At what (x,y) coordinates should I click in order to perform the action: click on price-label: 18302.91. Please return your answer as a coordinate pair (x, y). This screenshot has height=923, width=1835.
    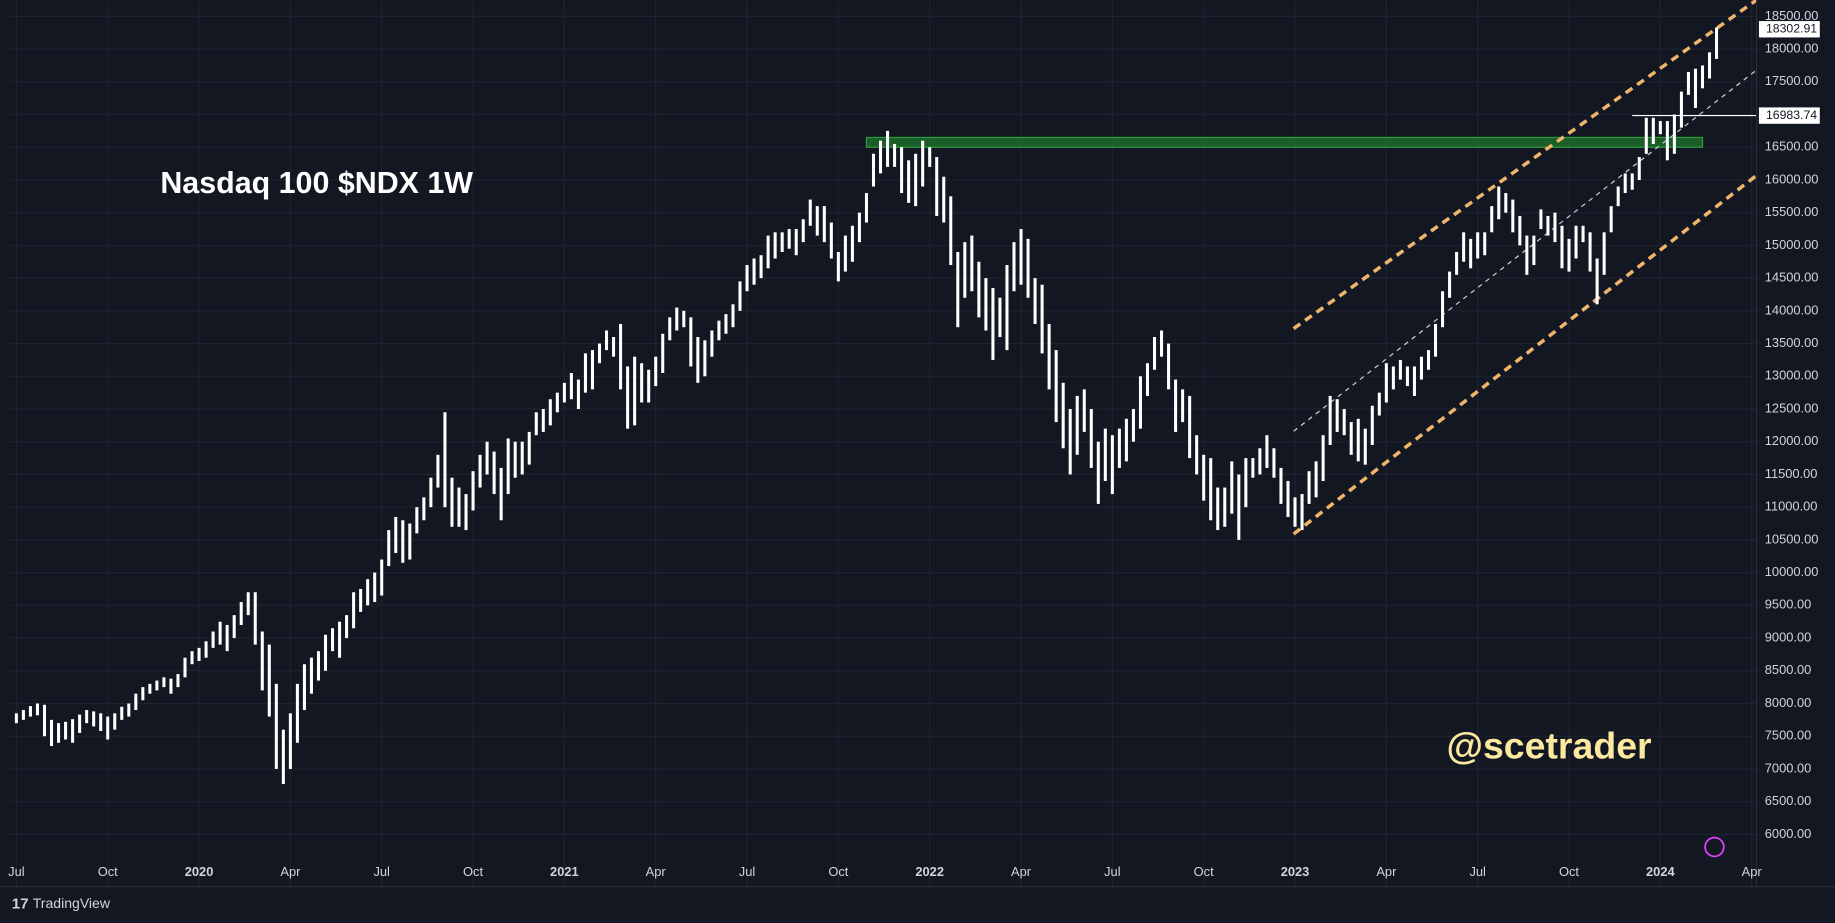
    Looking at the image, I should click on (1791, 29).